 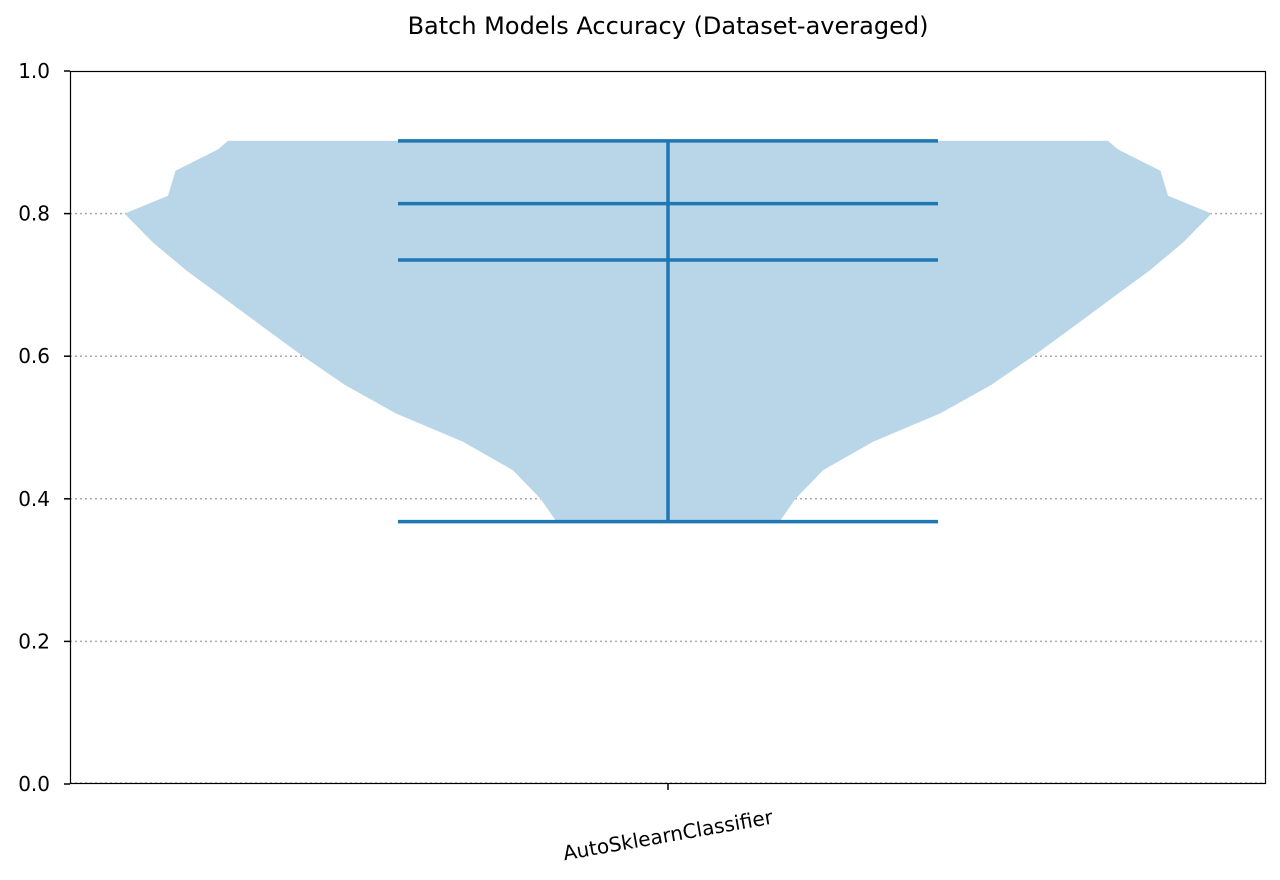 I want to click on y-tick-label: 0.8, so click(x=34, y=214).